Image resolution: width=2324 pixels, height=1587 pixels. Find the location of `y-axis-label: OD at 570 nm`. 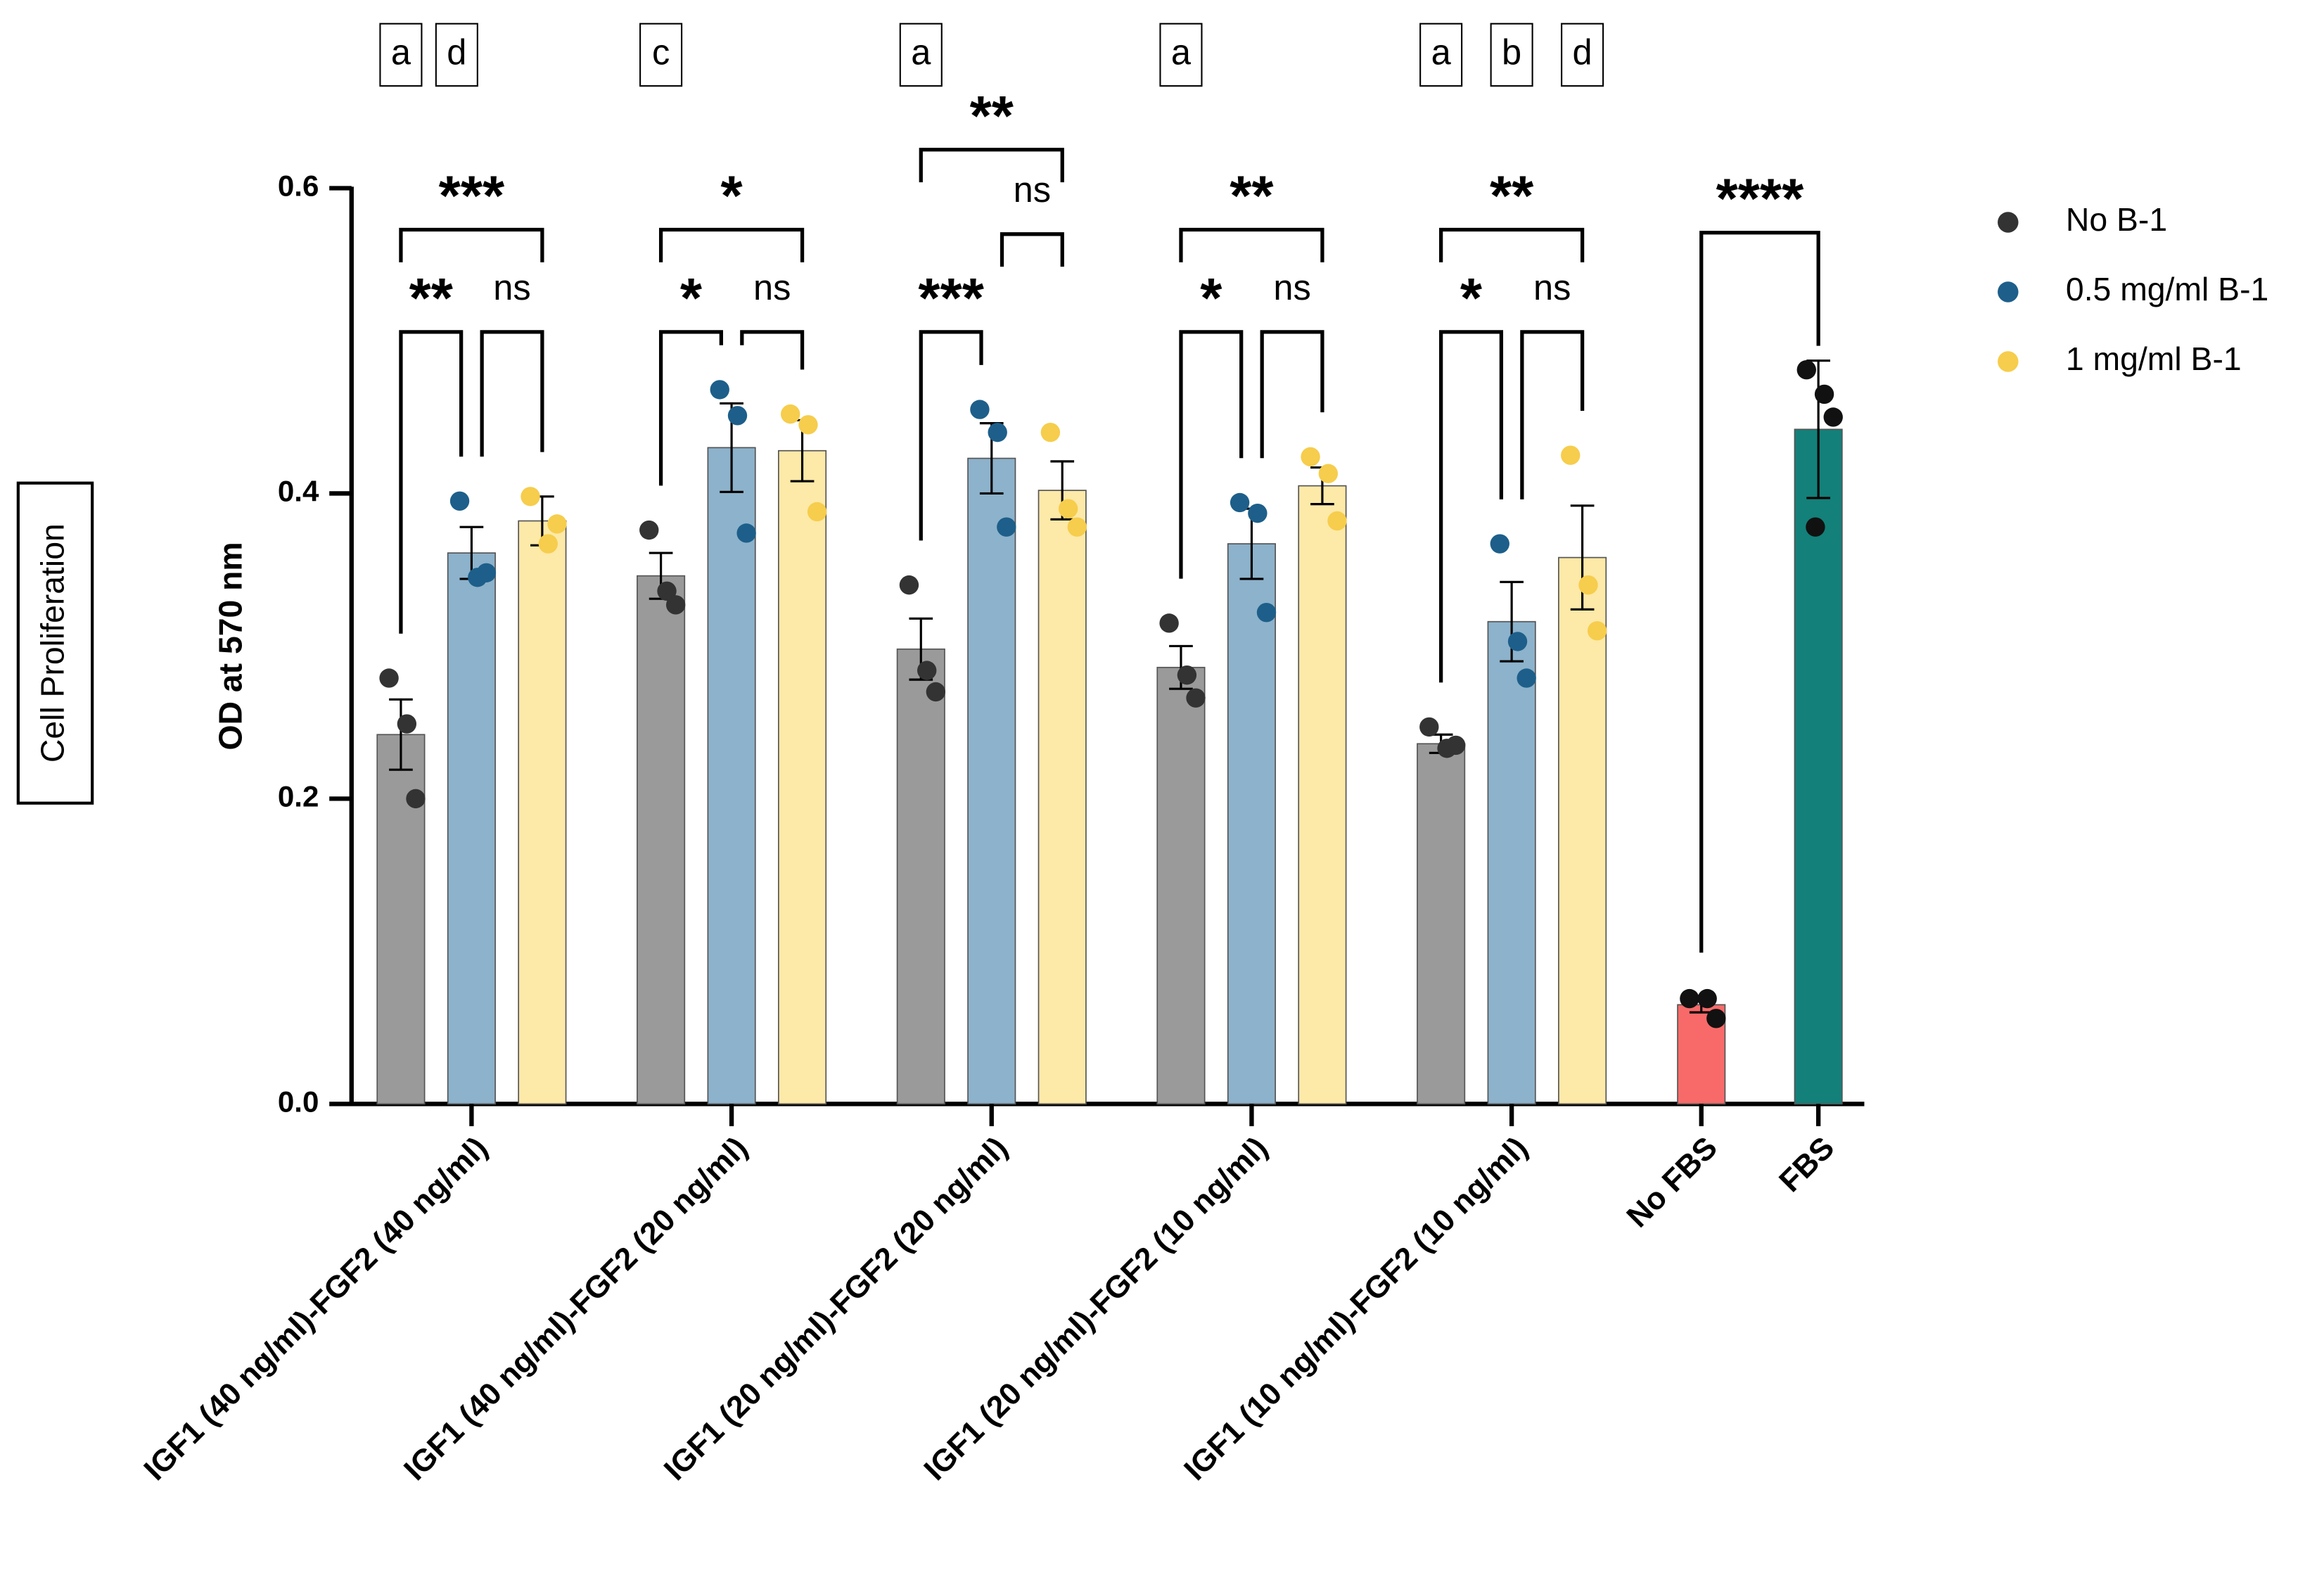

y-axis-label: OD at 570 nm is located at coordinates (230, 646).